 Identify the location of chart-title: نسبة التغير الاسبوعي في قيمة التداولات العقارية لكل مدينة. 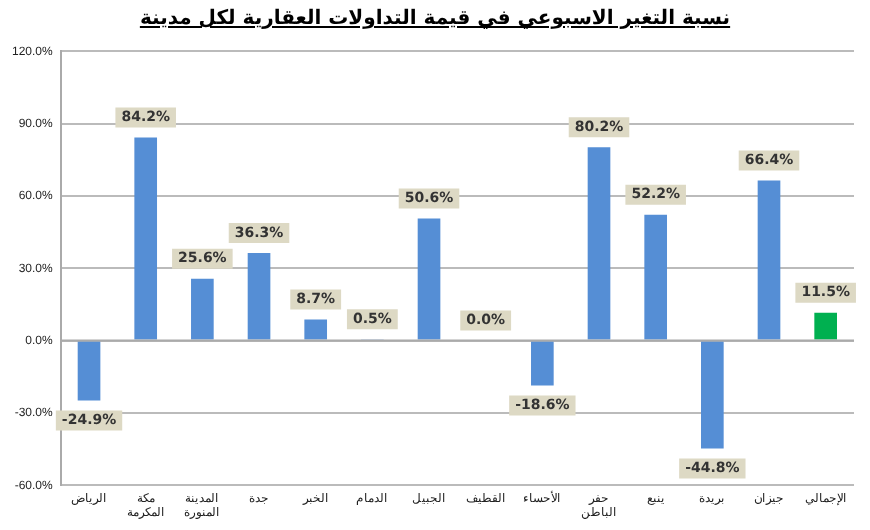
(435, 19).